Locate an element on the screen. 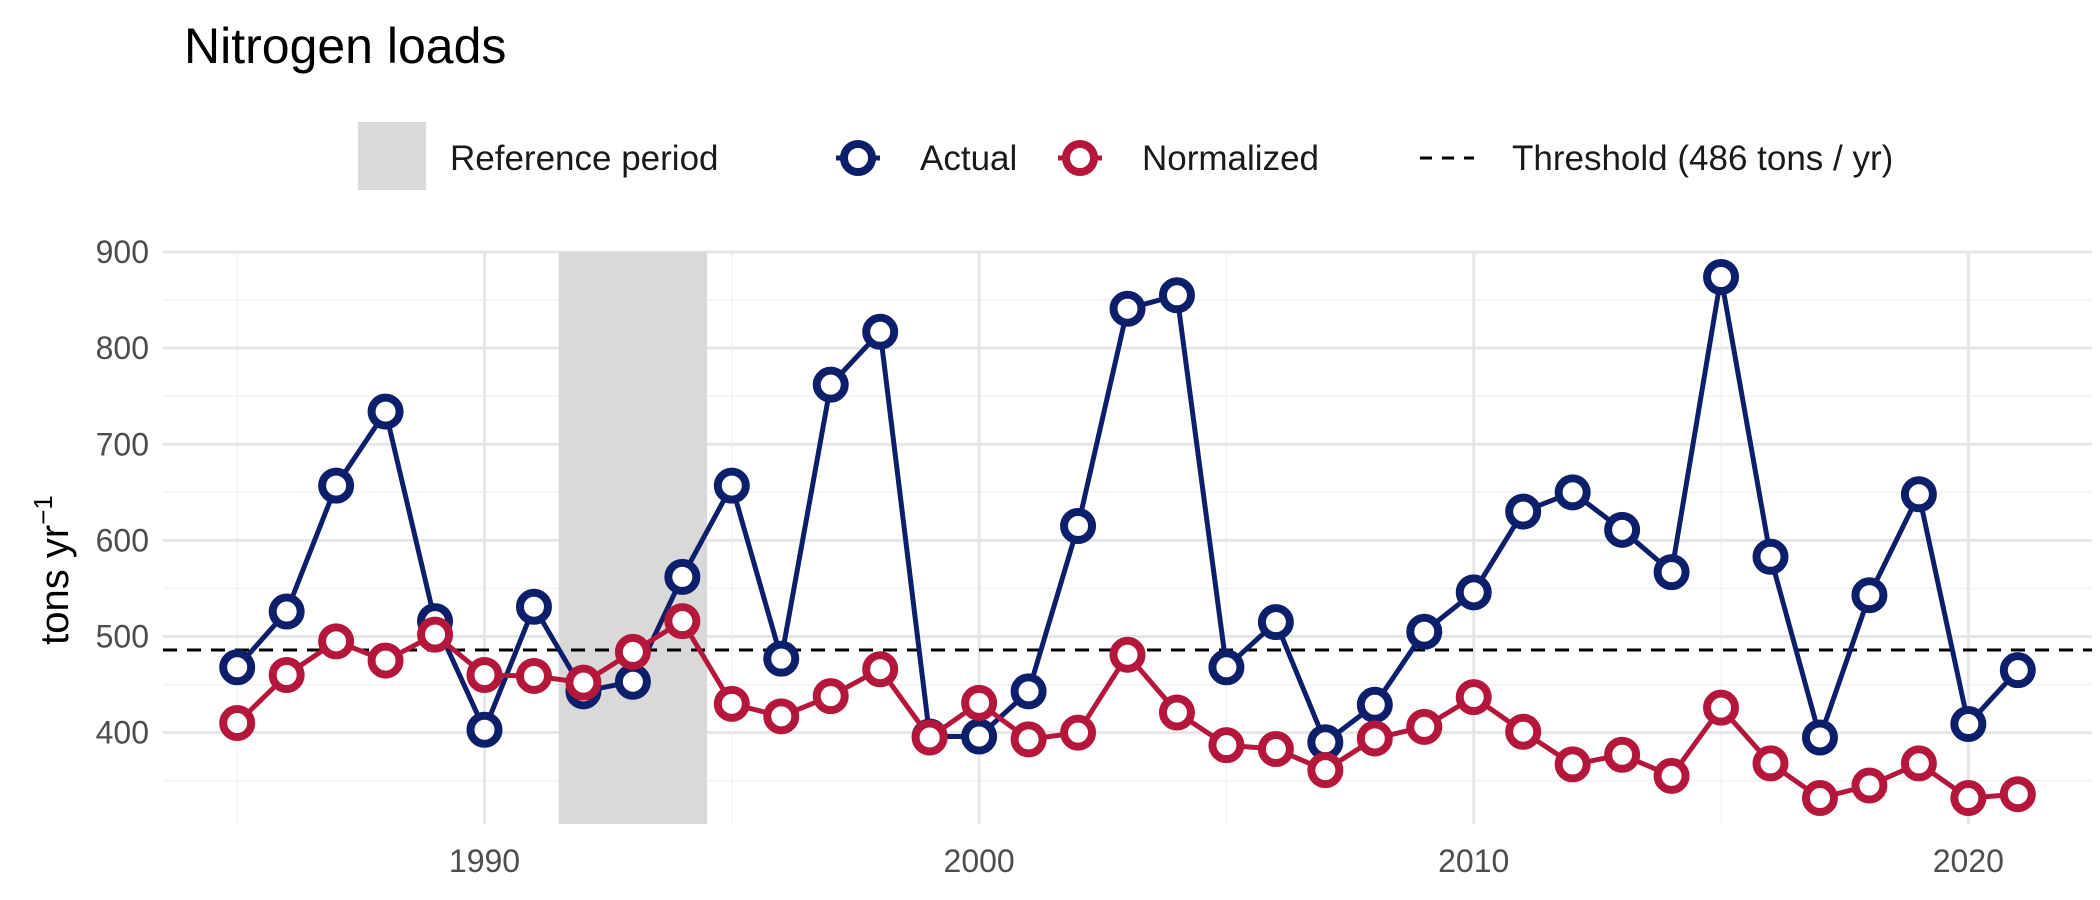 The image size is (2100, 900). x-tick-label: 2020 is located at coordinates (1968, 861).